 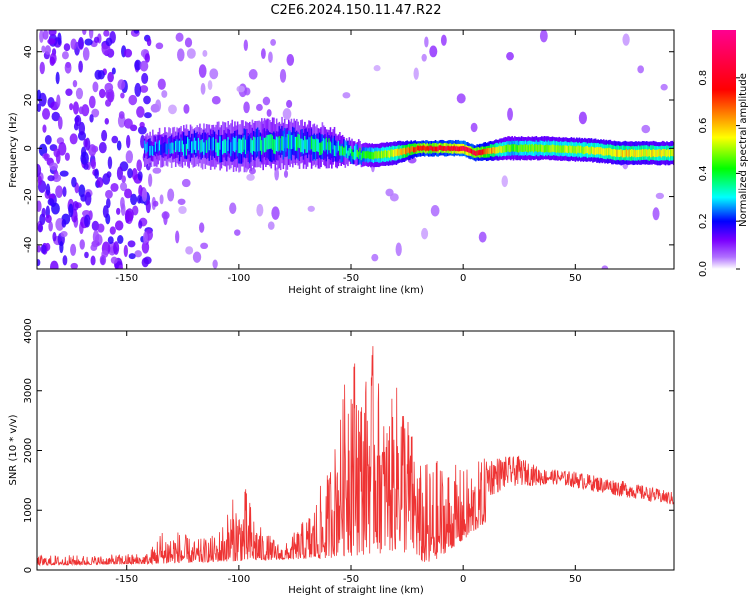 What do you see at coordinates (28, 390) in the screenshot?
I see `y-tick-label: 3000` at bounding box center [28, 390].